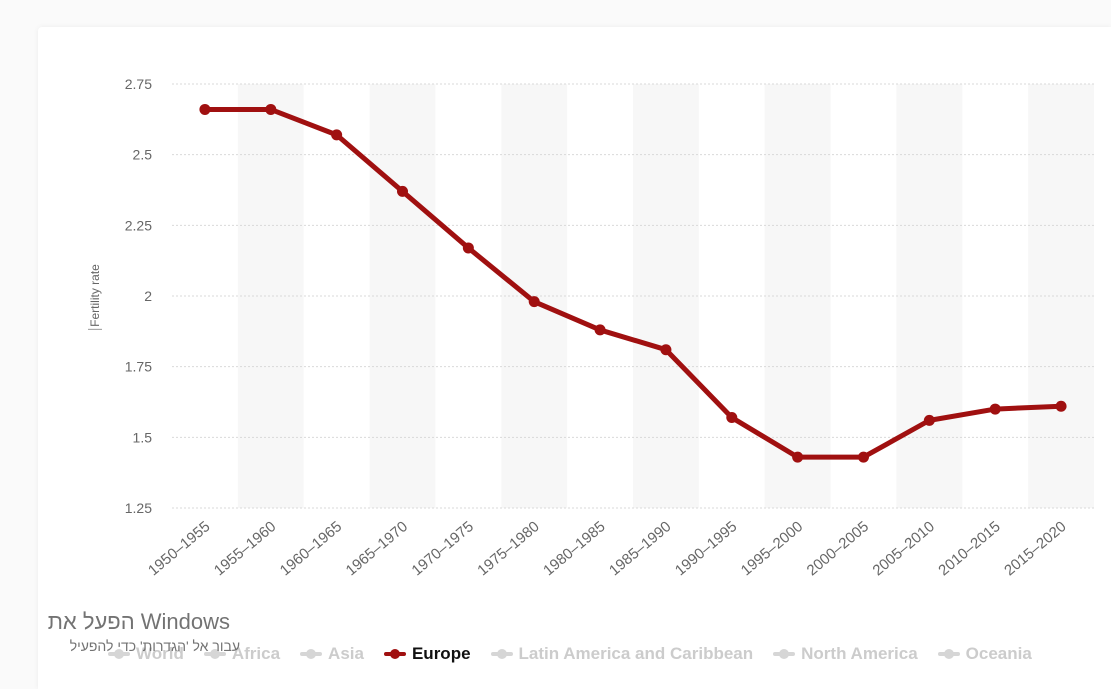 The image size is (1111, 689). Describe the element at coordinates (138, 225) in the screenshot. I see `y-tick-label: 2.25` at that location.